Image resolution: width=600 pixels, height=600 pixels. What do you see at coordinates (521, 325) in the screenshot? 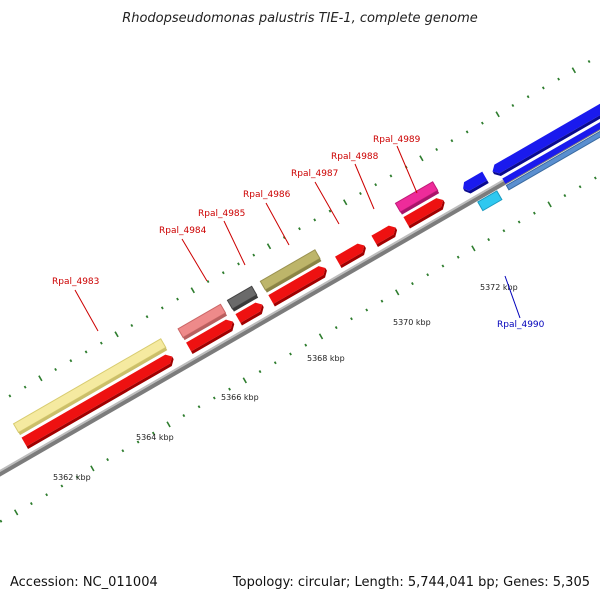
I see `gene-label-rpal-4990: Rpal_4990` at bounding box center [521, 325].